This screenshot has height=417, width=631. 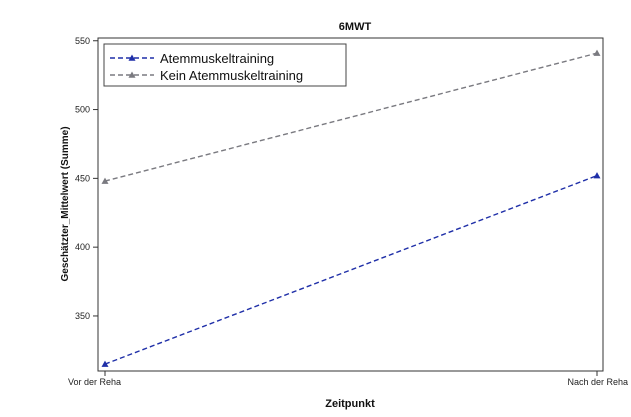 I want to click on y-axis-title: Geschätzter_Mittelwert (Summe), so click(x=65, y=203).